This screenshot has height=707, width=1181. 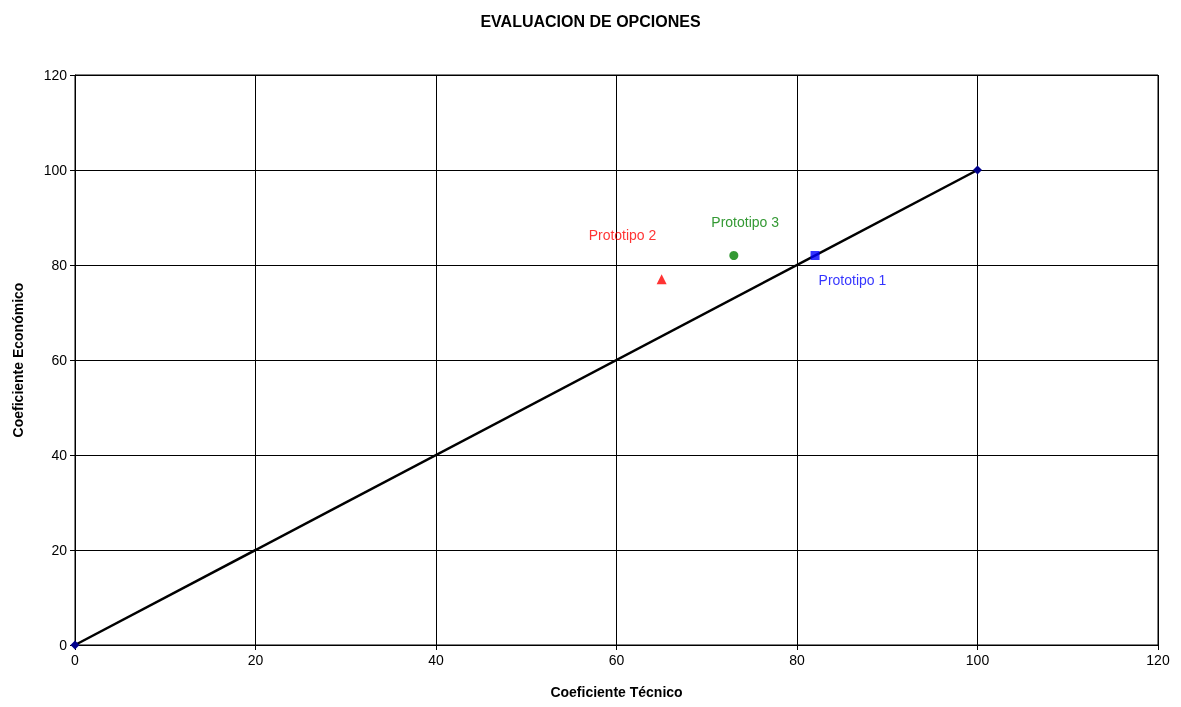 What do you see at coordinates (59, 360) in the screenshot?
I see `y-tick-label: 60` at bounding box center [59, 360].